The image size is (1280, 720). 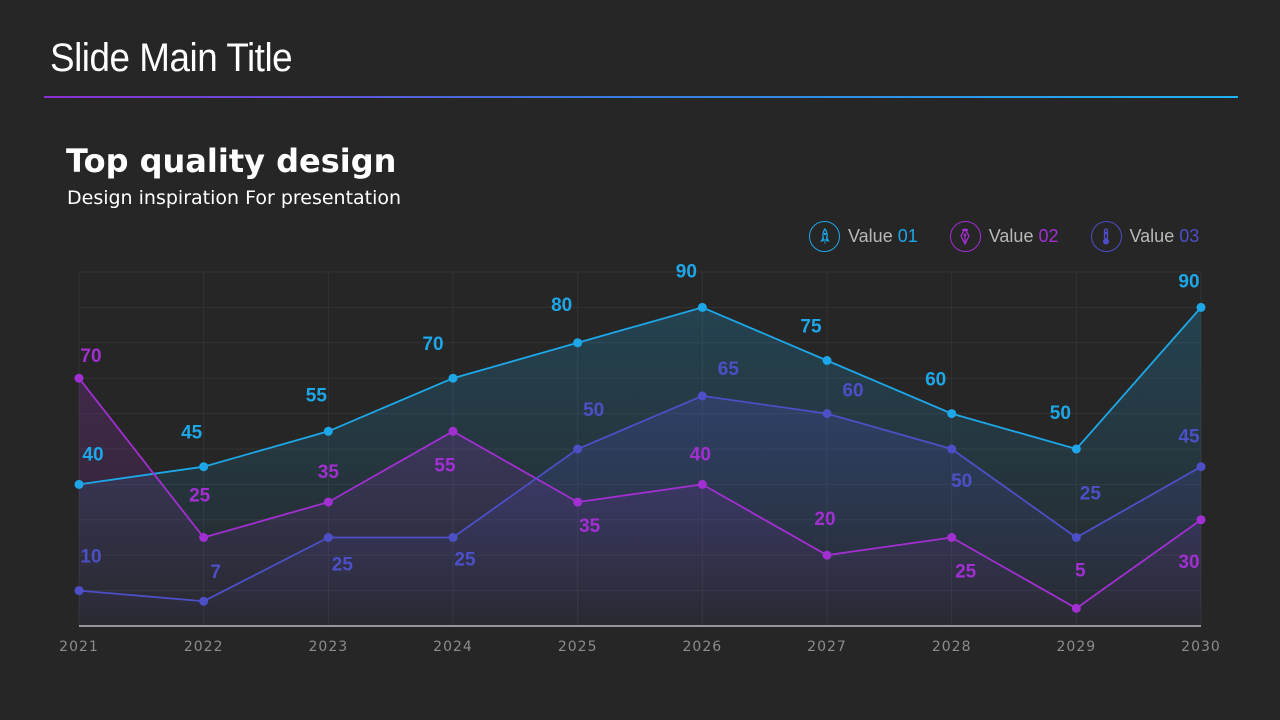 I want to click on x-tick-label: 2030, so click(x=1201, y=647).